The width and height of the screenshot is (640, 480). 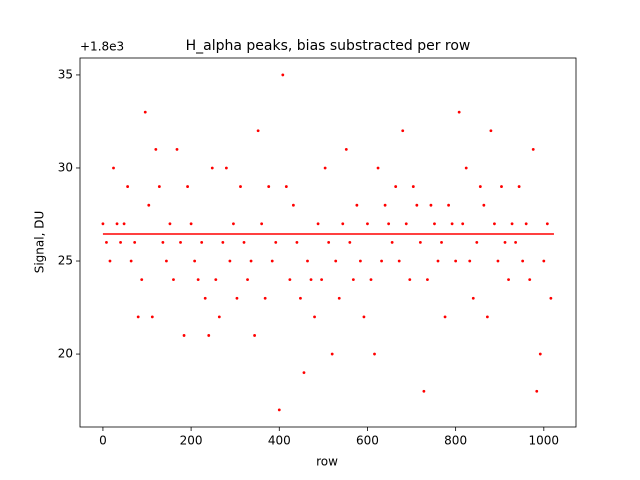 I want to click on x-tick-label: 400, so click(x=279, y=441).